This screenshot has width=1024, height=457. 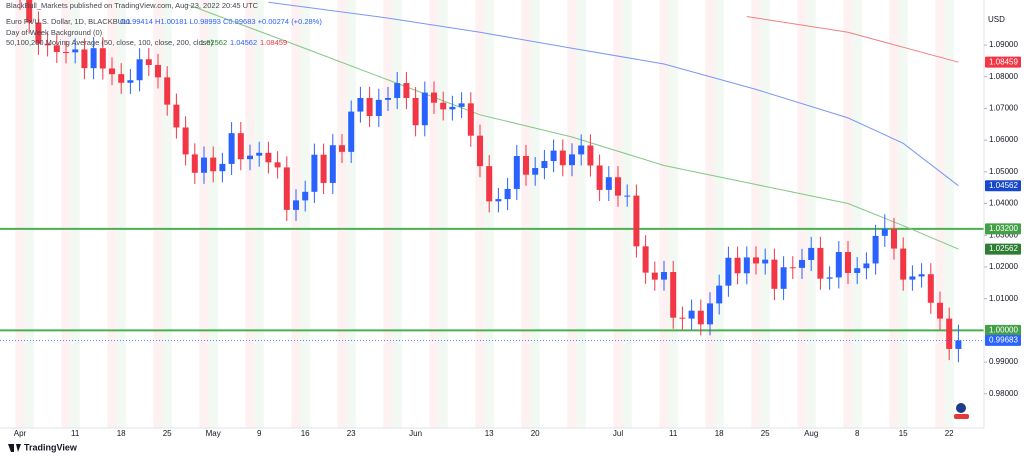 What do you see at coordinates (415, 433) in the screenshot?
I see `x-tick-label: Jun` at bounding box center [415, 433].